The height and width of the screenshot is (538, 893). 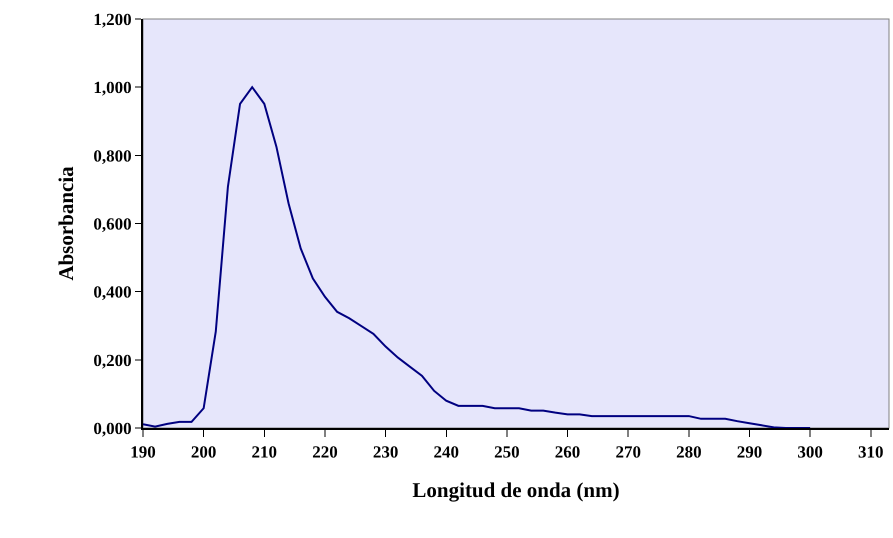 I want to click on y-tick-label: 0,600, so click(x=112, y=224).